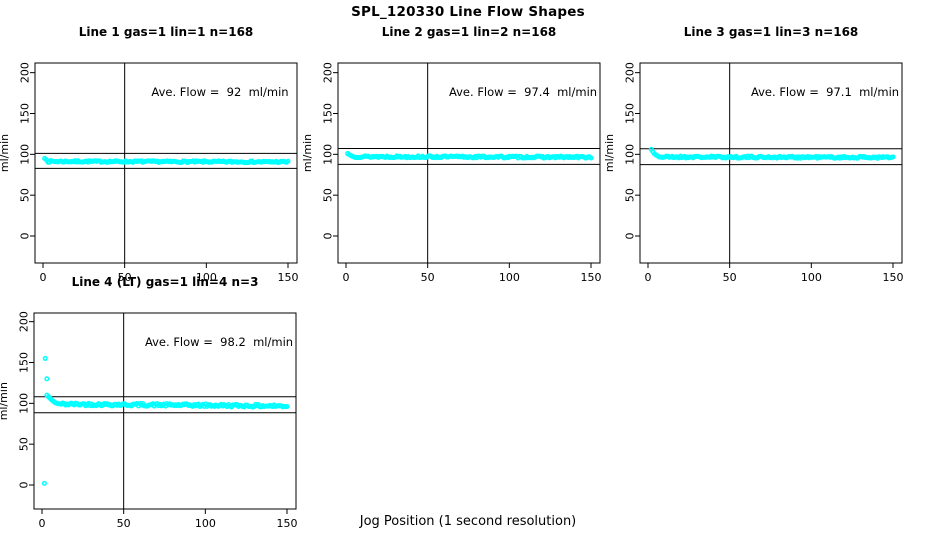  Describe the element at coordinates (166, 32) in the screenshot. I see `panel-1-title: Line 1 gas=1 lin=1 n=168` at that location.